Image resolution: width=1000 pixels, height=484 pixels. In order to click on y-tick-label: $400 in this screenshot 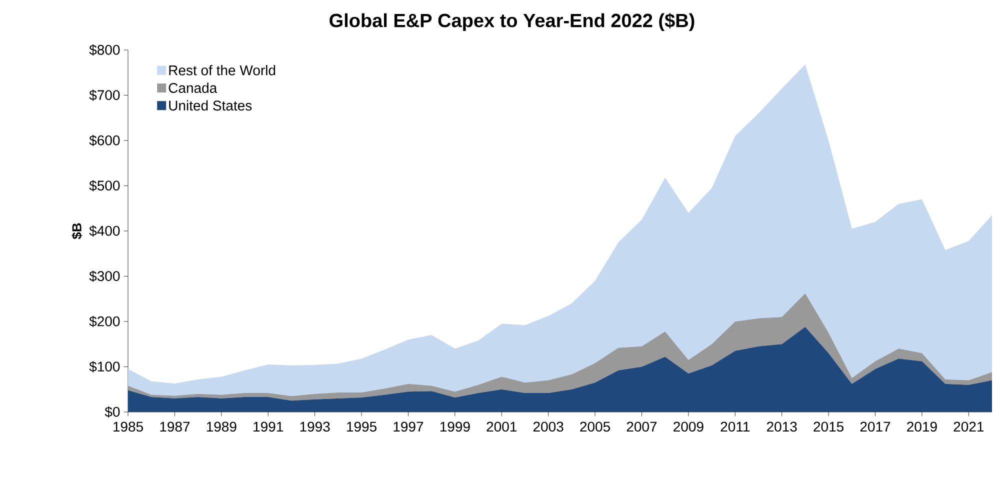, I will do `click(104, 231)`.